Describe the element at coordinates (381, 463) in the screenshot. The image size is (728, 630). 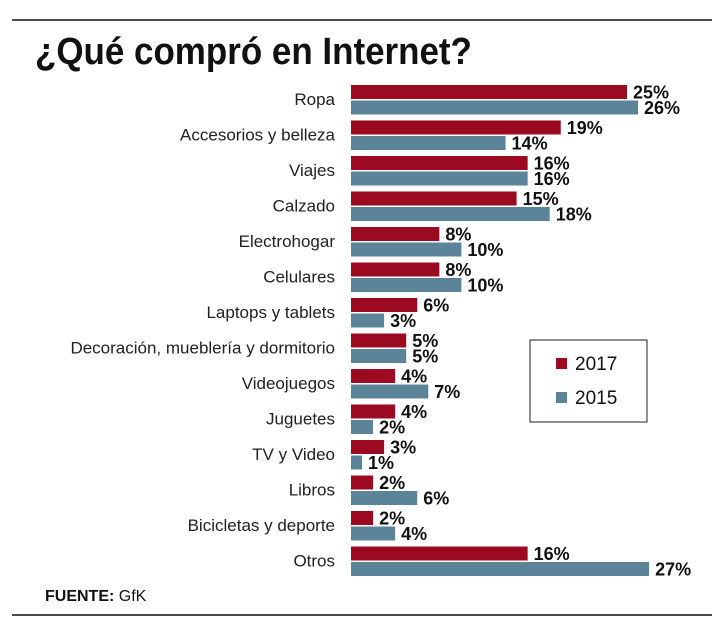
I see `value-label-2015: 1%` at that location.